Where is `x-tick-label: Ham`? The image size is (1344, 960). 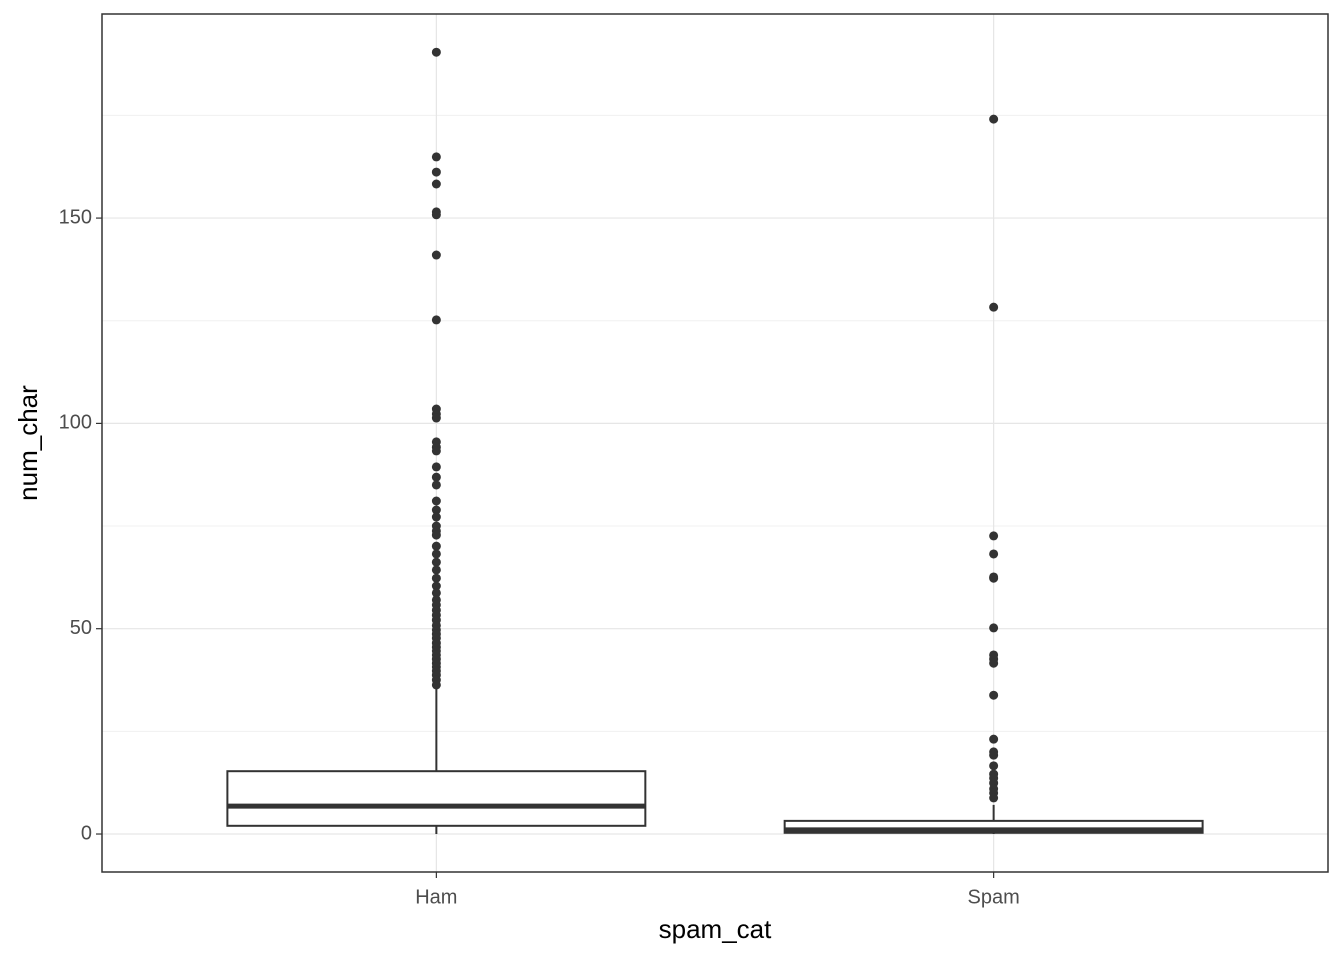 x-tick-label: Ham is located at coordinates (436, 897).